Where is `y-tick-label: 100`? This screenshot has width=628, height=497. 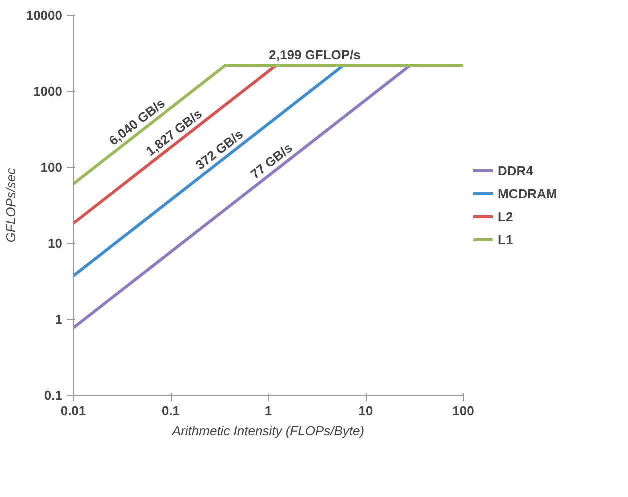
y-tick-label: 100 is located at coordinates (51, 167).